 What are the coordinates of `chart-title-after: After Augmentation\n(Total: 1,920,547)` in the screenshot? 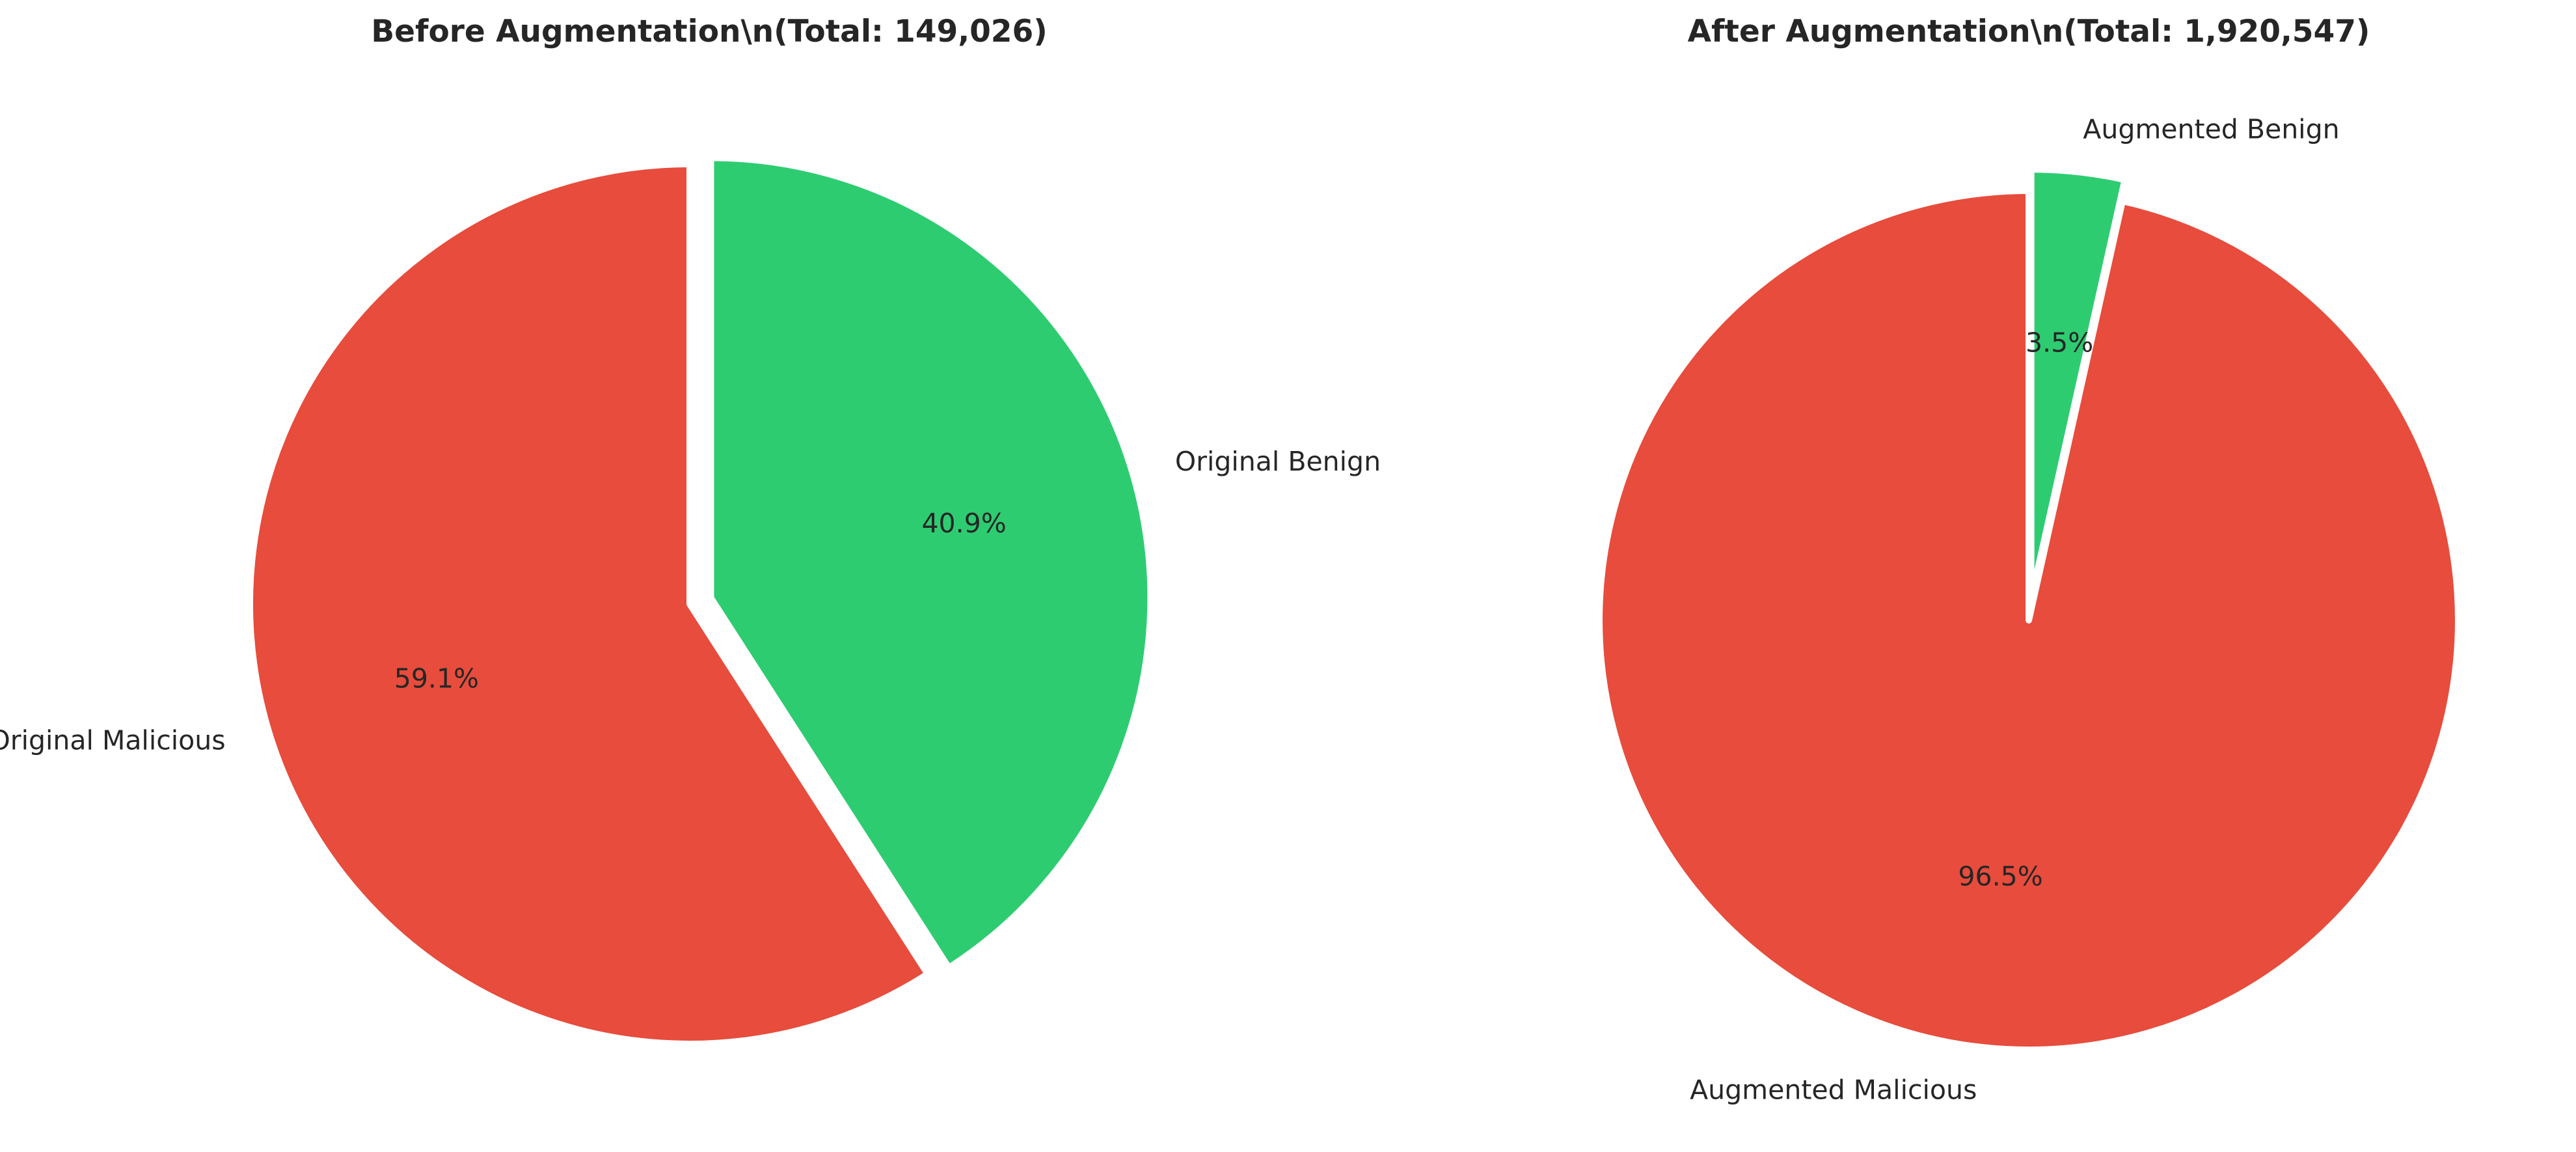 It's located at (2029, 31).